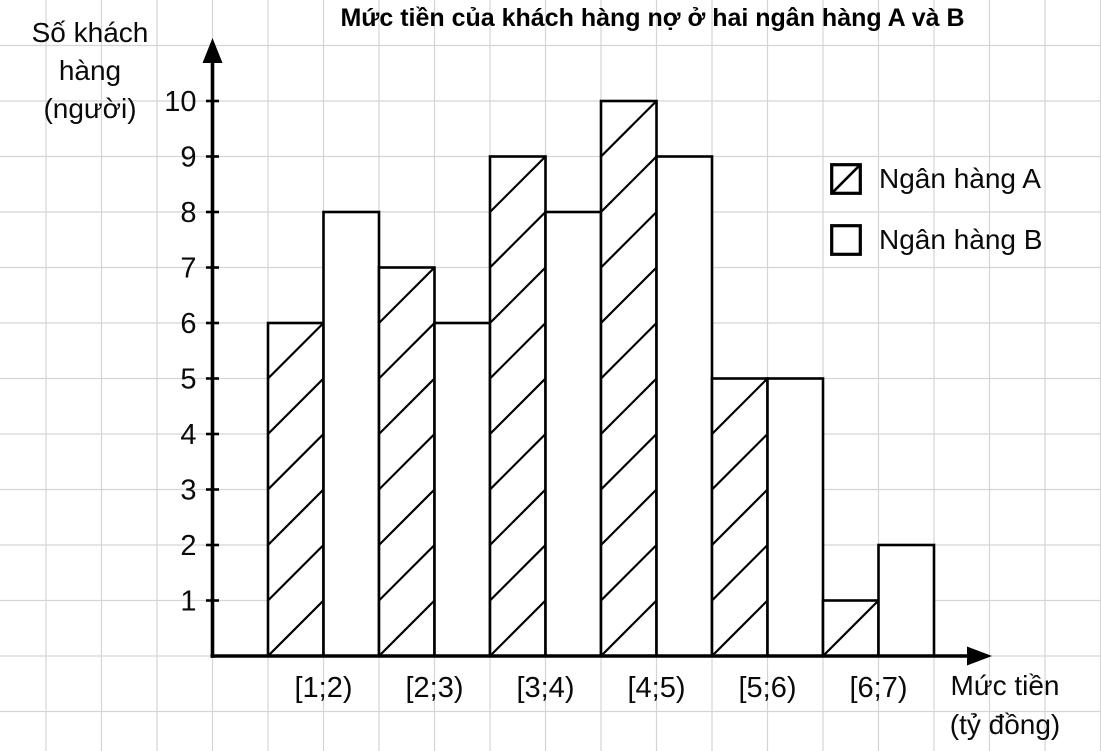  What do you see at coordinates (90, 51) in the screenshot?
I see `y-axis-label-line1: Số khách hàng` at bounding box center [90, 51].